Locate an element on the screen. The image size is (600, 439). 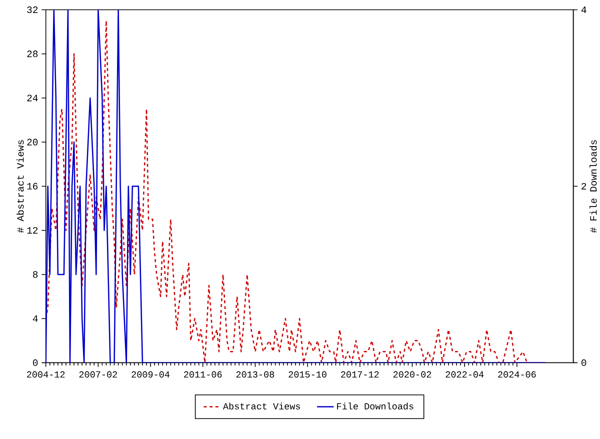
y-tick-label: 8 is located at coordinates (35, 274).